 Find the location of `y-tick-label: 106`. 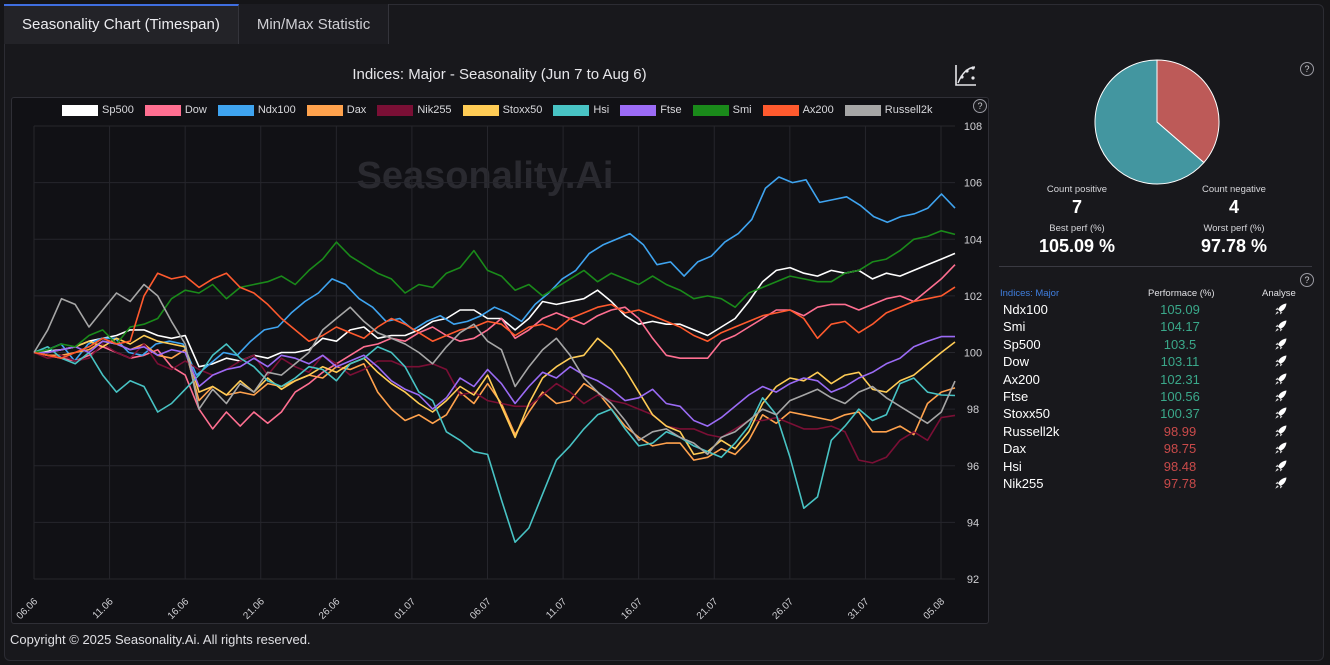

y-tick-label: 106 is located at coordinates (973, 184).